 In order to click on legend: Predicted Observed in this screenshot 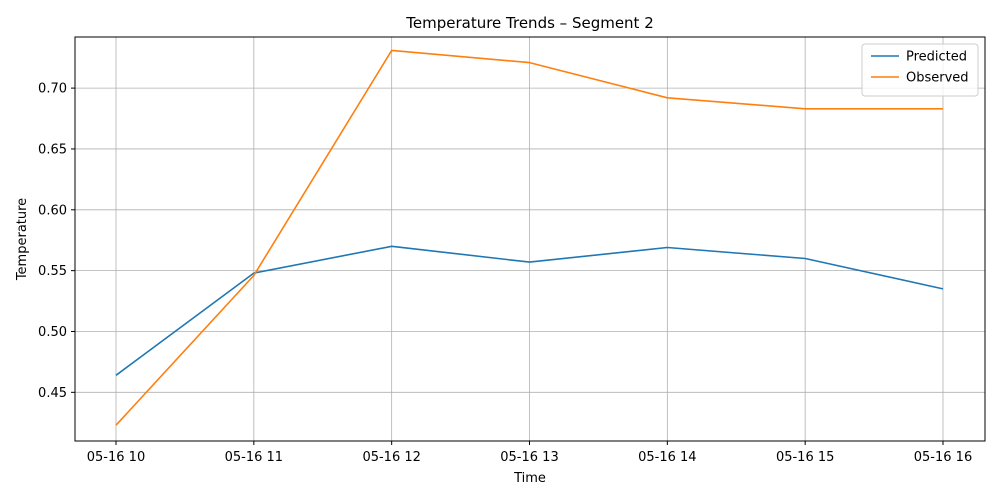, I will do `click(920, 70)`.